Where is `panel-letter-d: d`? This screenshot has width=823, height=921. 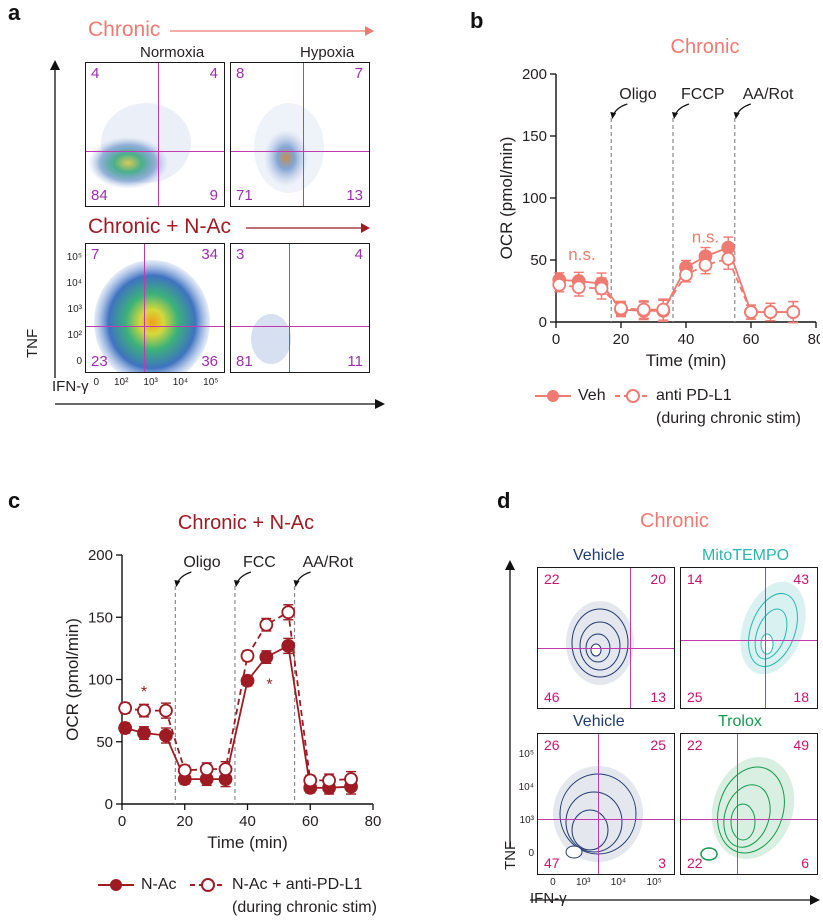
panel-letter-d: d is located at coordinates (504, 500).